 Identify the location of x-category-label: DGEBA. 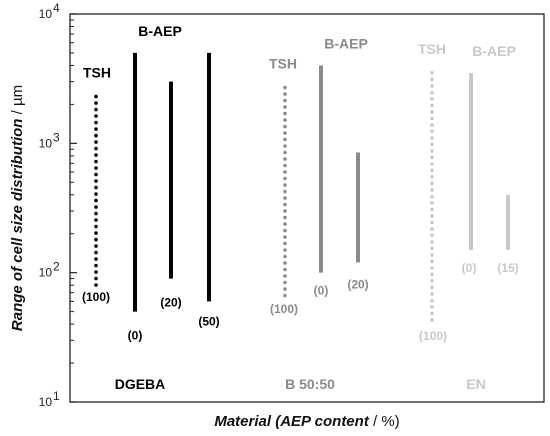
(140, 384).